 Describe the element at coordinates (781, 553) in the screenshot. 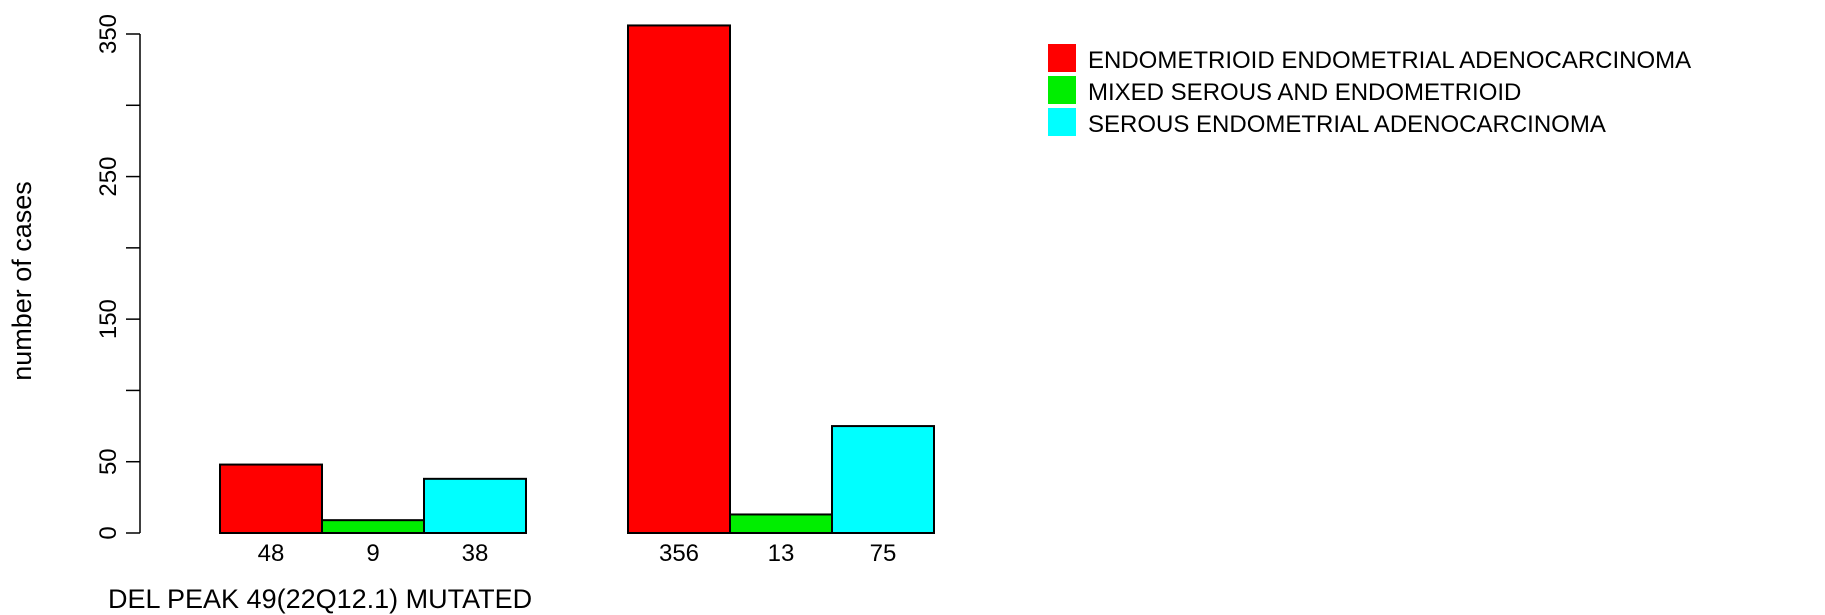

I see `bar-value-label: 13` at that location.